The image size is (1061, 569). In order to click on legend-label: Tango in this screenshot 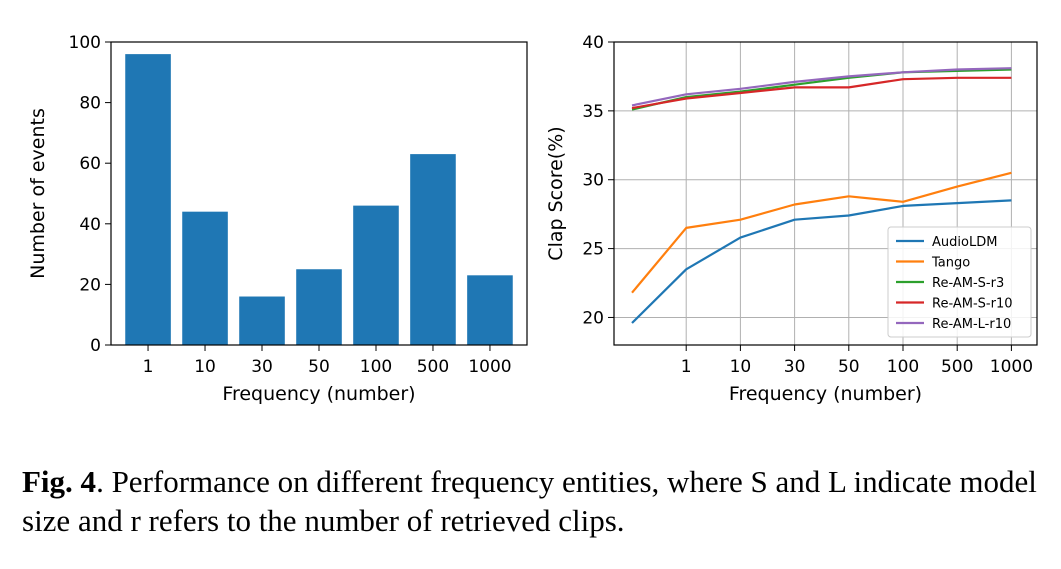, I will do `click(950, 263)`.